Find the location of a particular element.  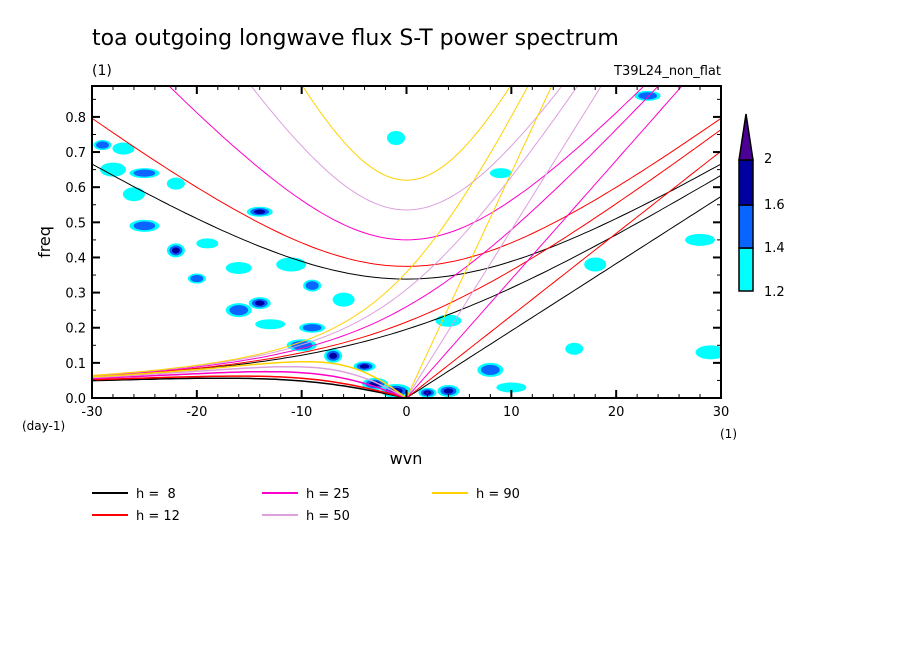

y-tick-label: 0.6 is located at coordinates (75, 188).